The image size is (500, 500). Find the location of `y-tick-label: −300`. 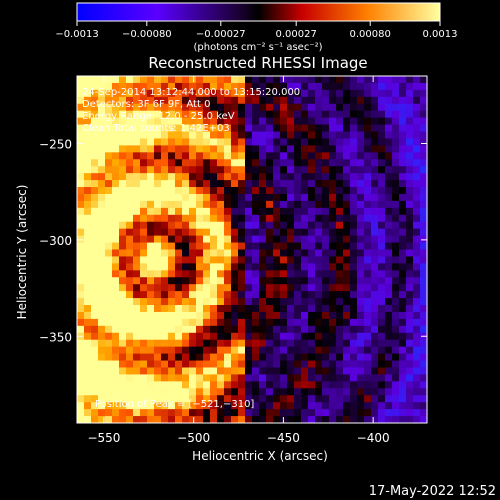

y-tick-label: −300 is located at coordinates (55, 241).